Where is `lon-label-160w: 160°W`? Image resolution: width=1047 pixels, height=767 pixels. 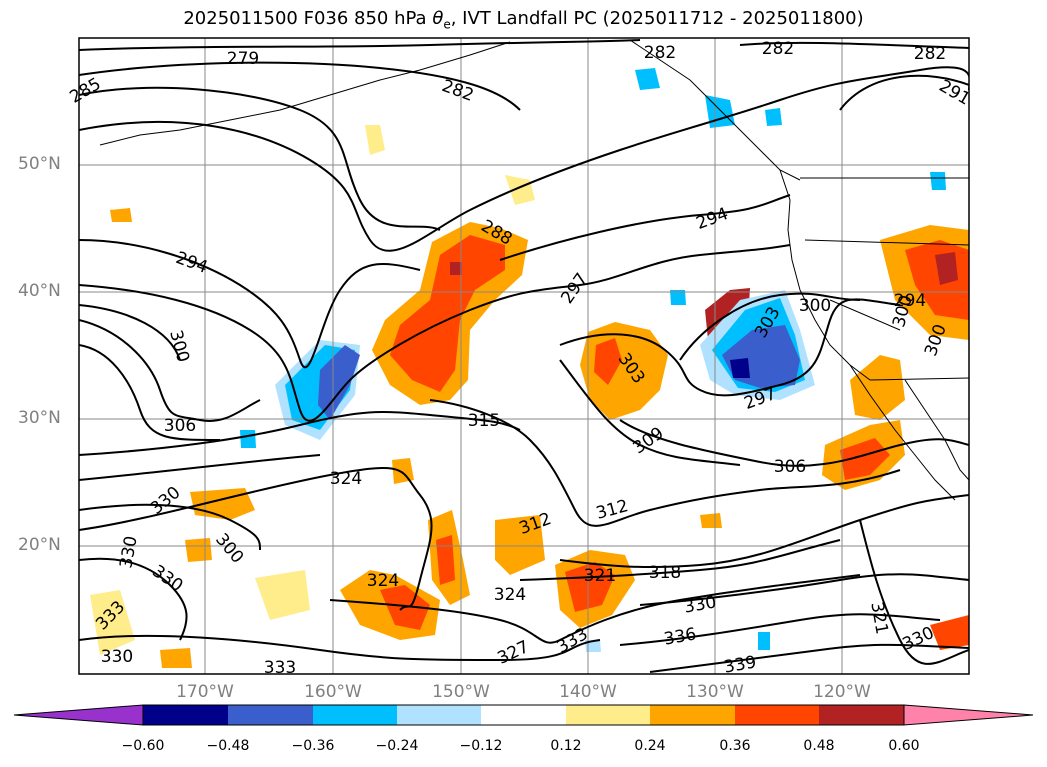 lon-label-160w: 160°W is located at coordinates (333, 692).